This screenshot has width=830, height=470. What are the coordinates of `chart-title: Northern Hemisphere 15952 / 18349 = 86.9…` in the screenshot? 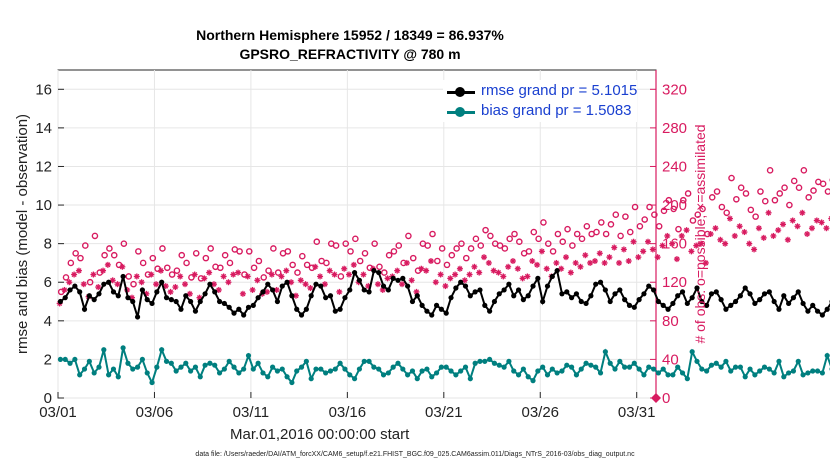 It's located at (350, 35).